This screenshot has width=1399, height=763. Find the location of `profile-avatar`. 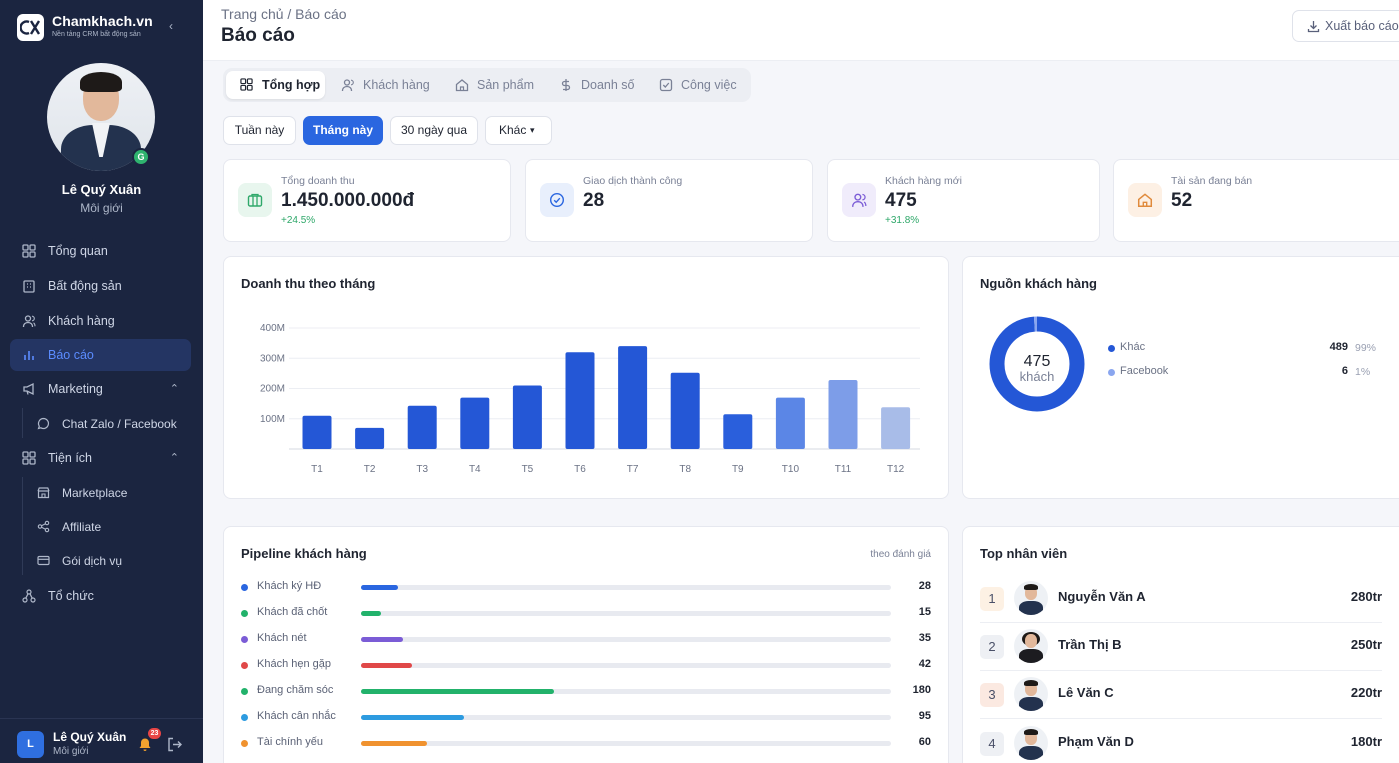

profile-avatar is located at coordinates (101, 117).